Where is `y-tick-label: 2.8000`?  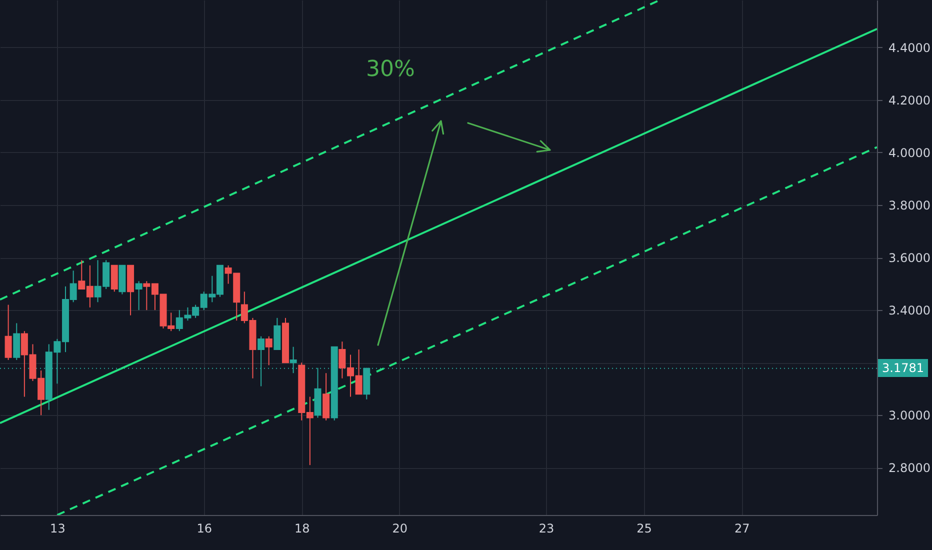
y-tick-label: 2.8000 is located at coordinates (909, 468).